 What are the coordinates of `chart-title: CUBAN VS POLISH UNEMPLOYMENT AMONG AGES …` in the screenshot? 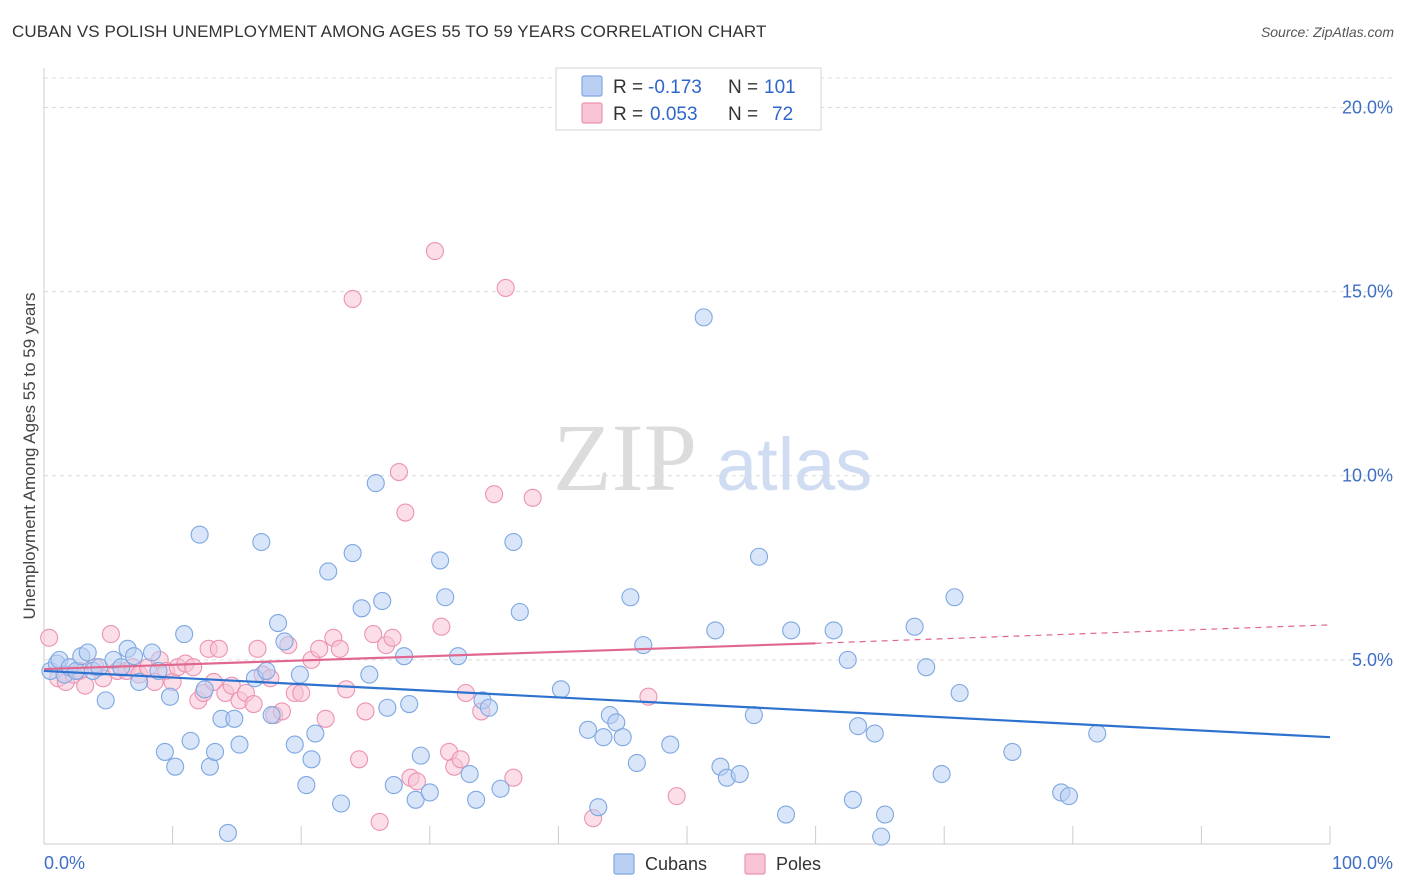 It's located at (389, 31).